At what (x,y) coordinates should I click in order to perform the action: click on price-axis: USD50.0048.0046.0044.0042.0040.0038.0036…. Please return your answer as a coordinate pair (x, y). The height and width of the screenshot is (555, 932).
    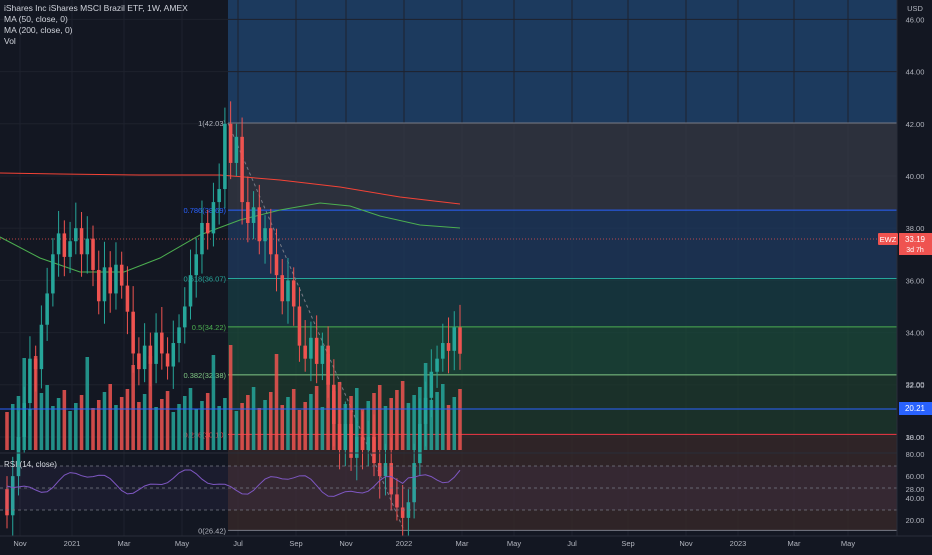
    Looking at the image, I should click on (914, 273).